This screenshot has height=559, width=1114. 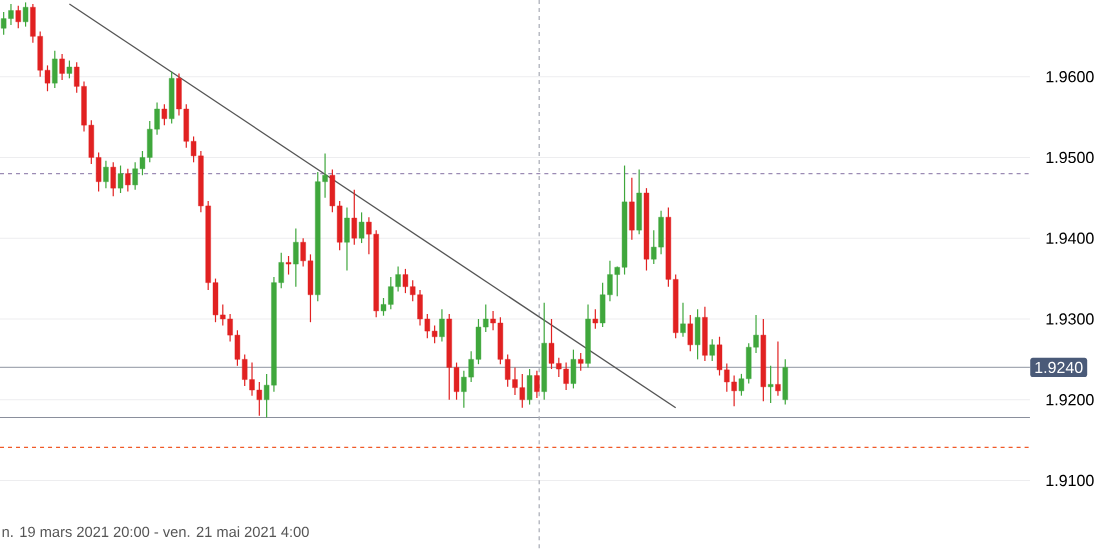 I want to click on y-tick-label: 1.9100, so click(x=1070, y=480).